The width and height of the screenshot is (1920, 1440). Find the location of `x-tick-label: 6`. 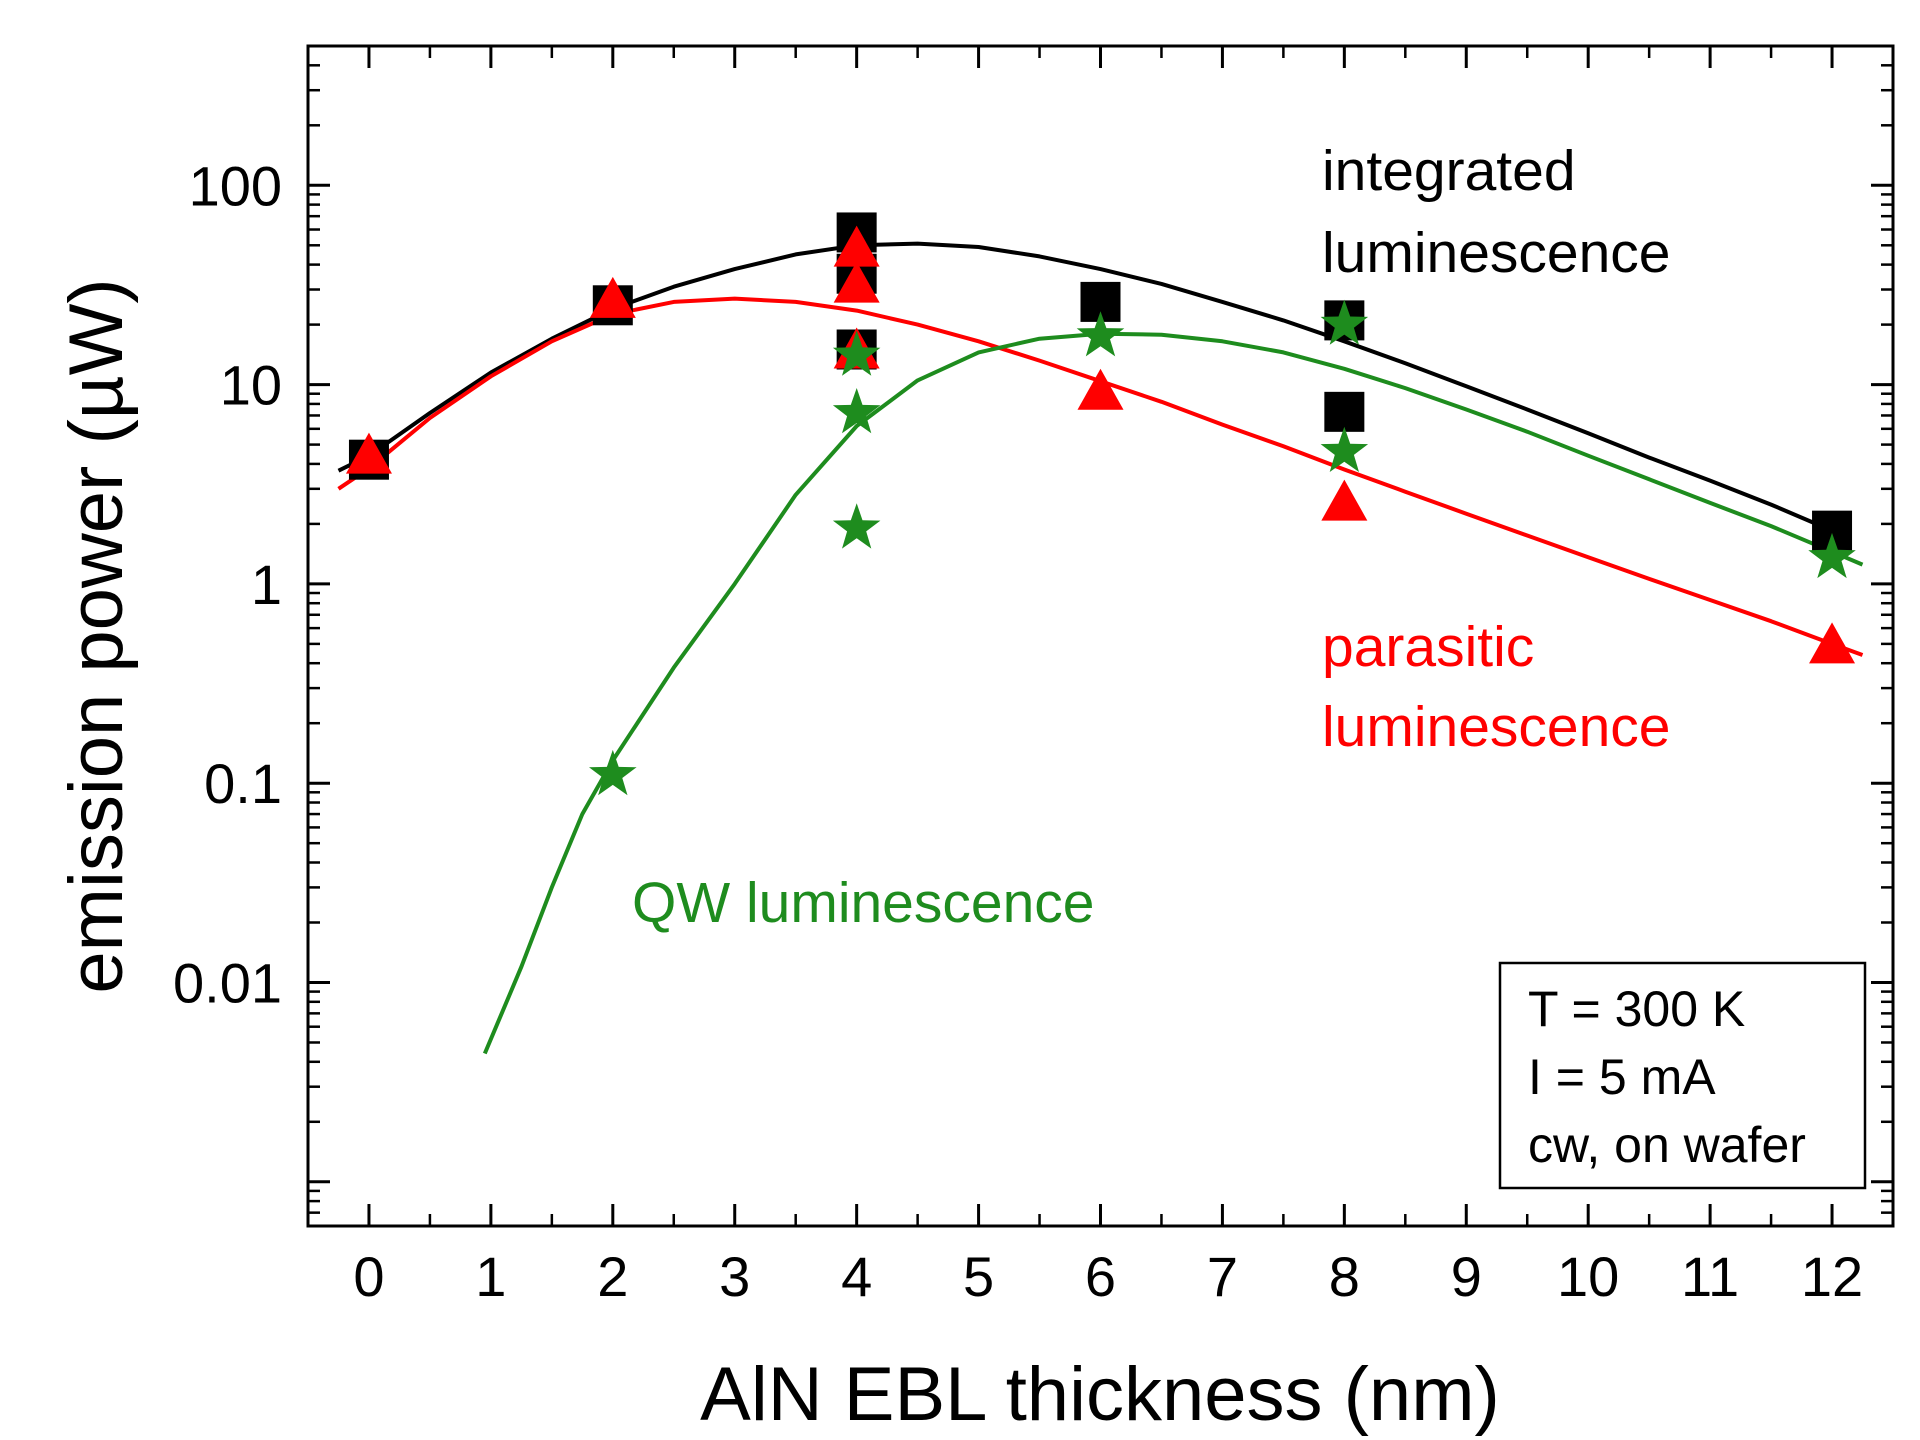

x-tick-label: 6 is located at coordinates (1100, 1276).